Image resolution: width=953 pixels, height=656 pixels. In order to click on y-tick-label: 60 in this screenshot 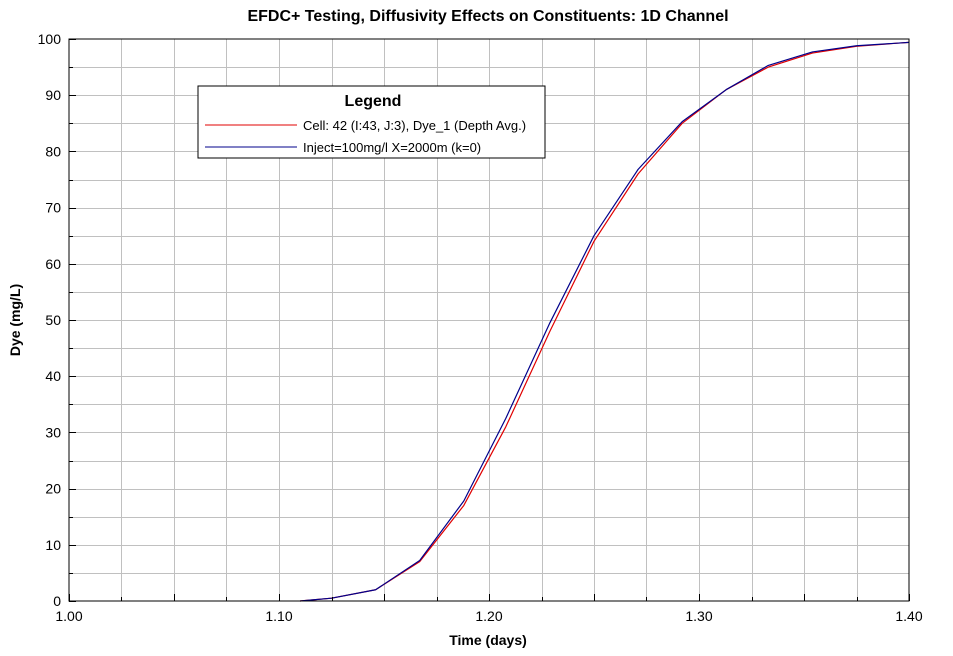, I will do `click(53, 264)`.